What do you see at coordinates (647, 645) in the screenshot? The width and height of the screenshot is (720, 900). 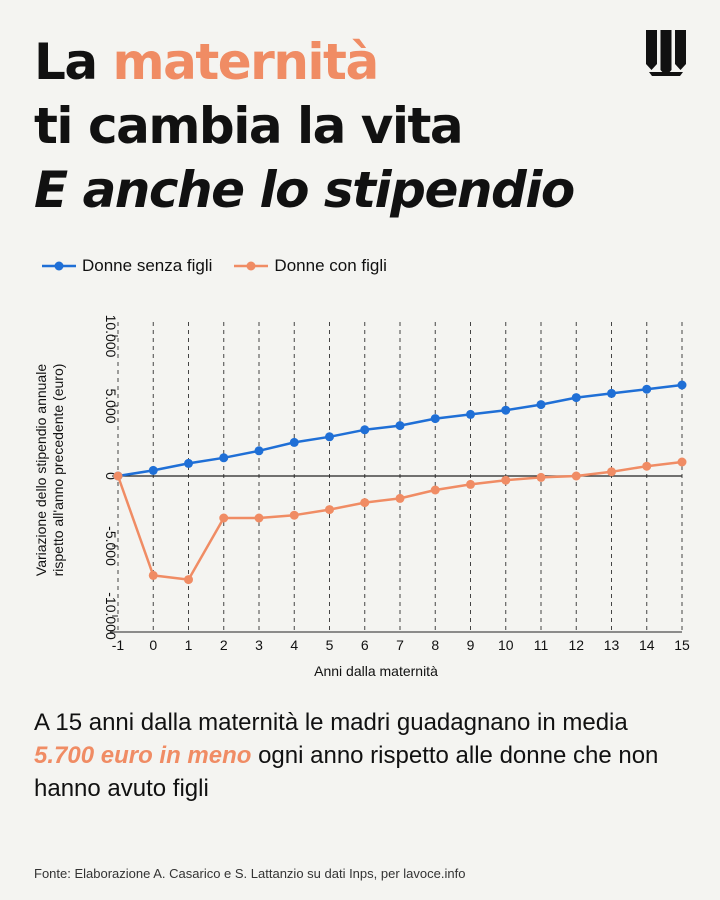 I see `x-tick-label: 14` at bounding box center [647, 645].